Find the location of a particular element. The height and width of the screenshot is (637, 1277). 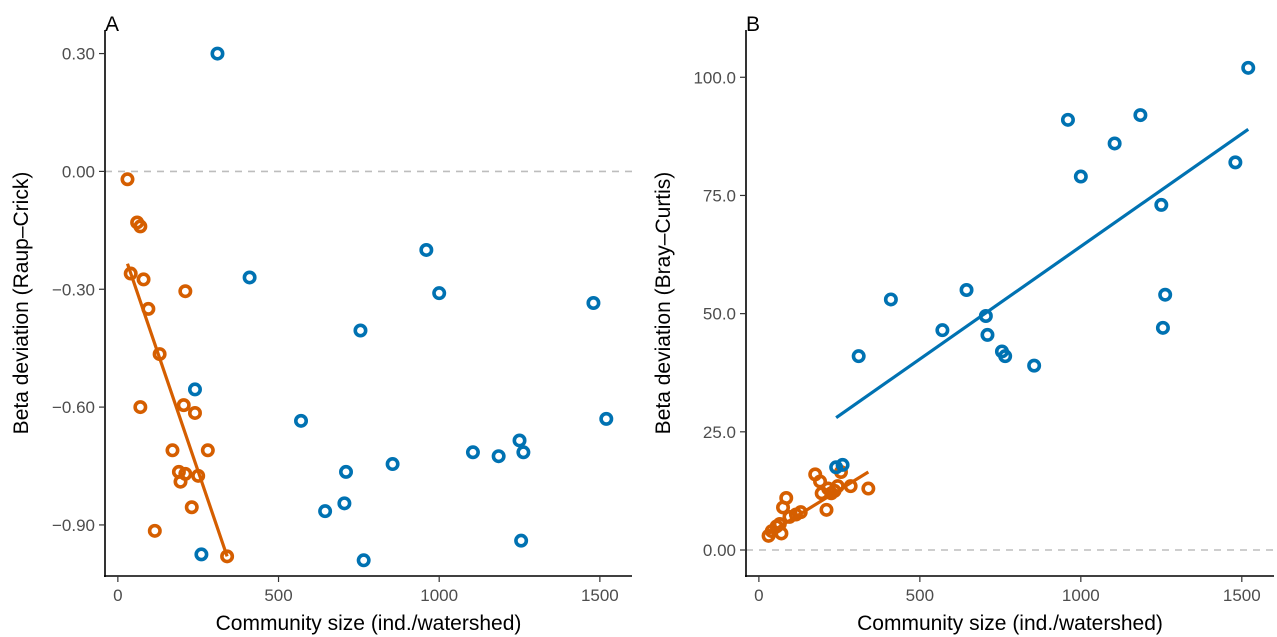

y-axis-title: Beta deviation (Raup–Crick) is located at coordinates (21, 303).